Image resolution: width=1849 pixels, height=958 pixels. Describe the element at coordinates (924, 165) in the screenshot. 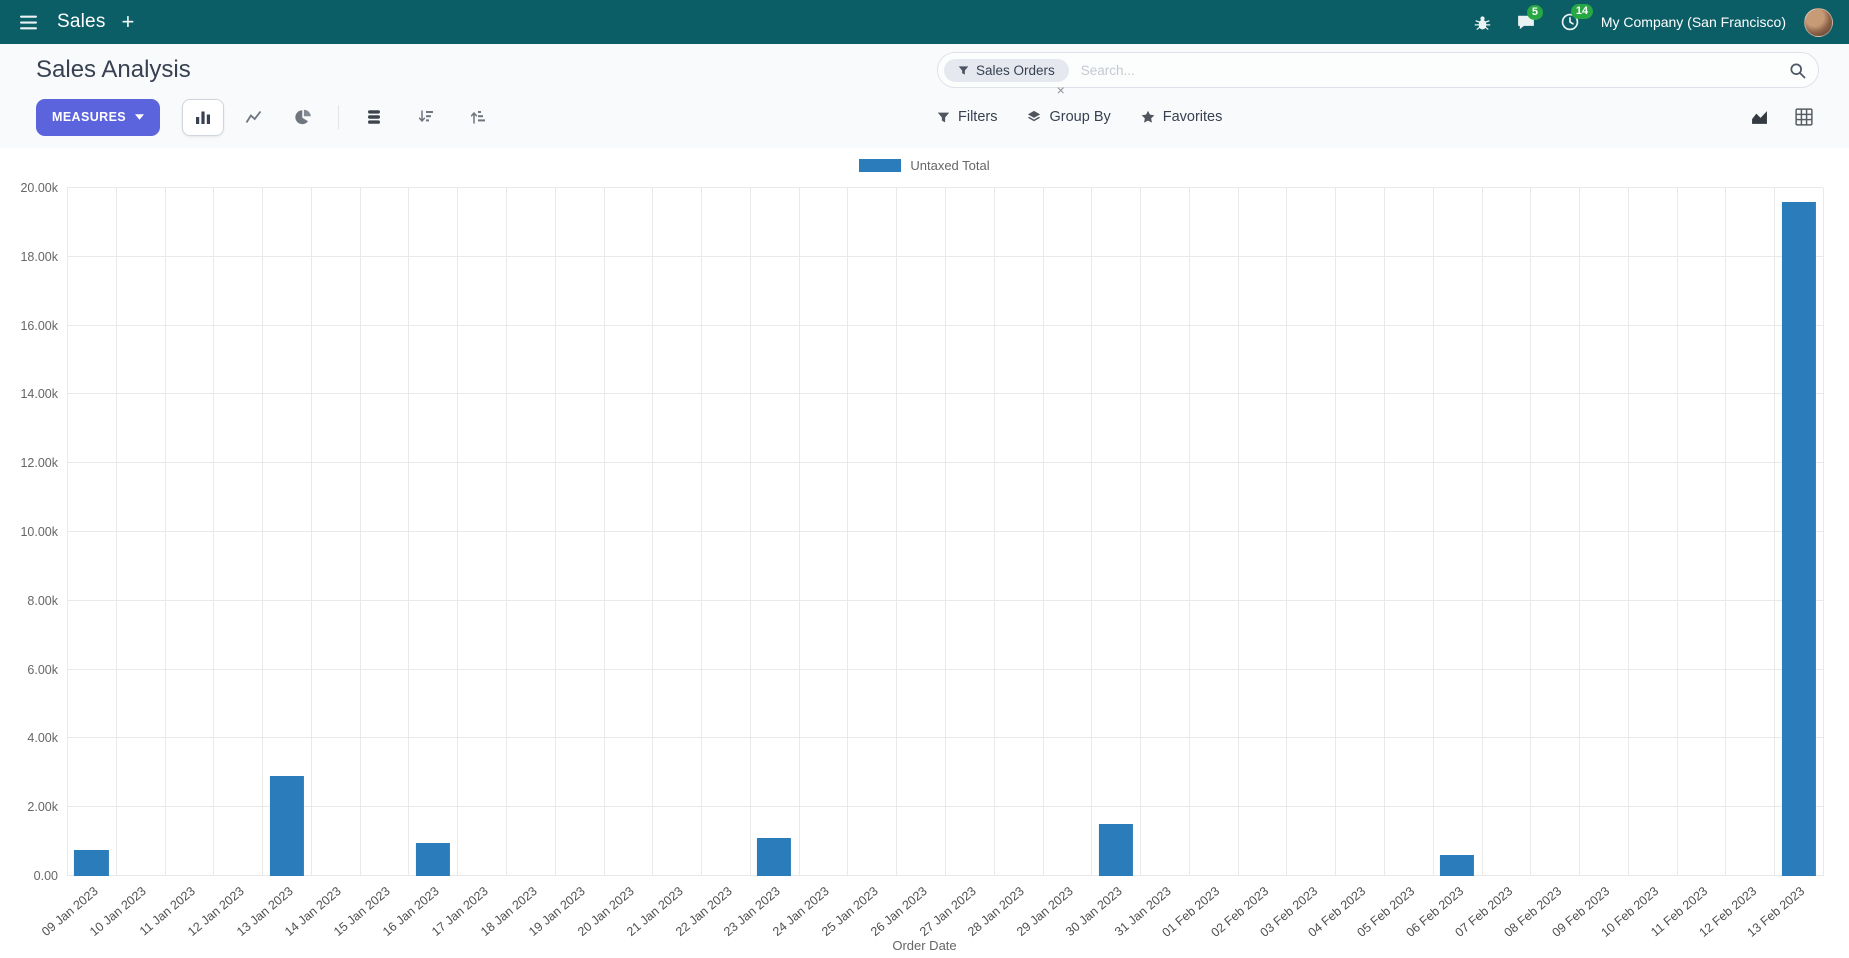

I see `chart-legend: Untaxed Total` at that location.